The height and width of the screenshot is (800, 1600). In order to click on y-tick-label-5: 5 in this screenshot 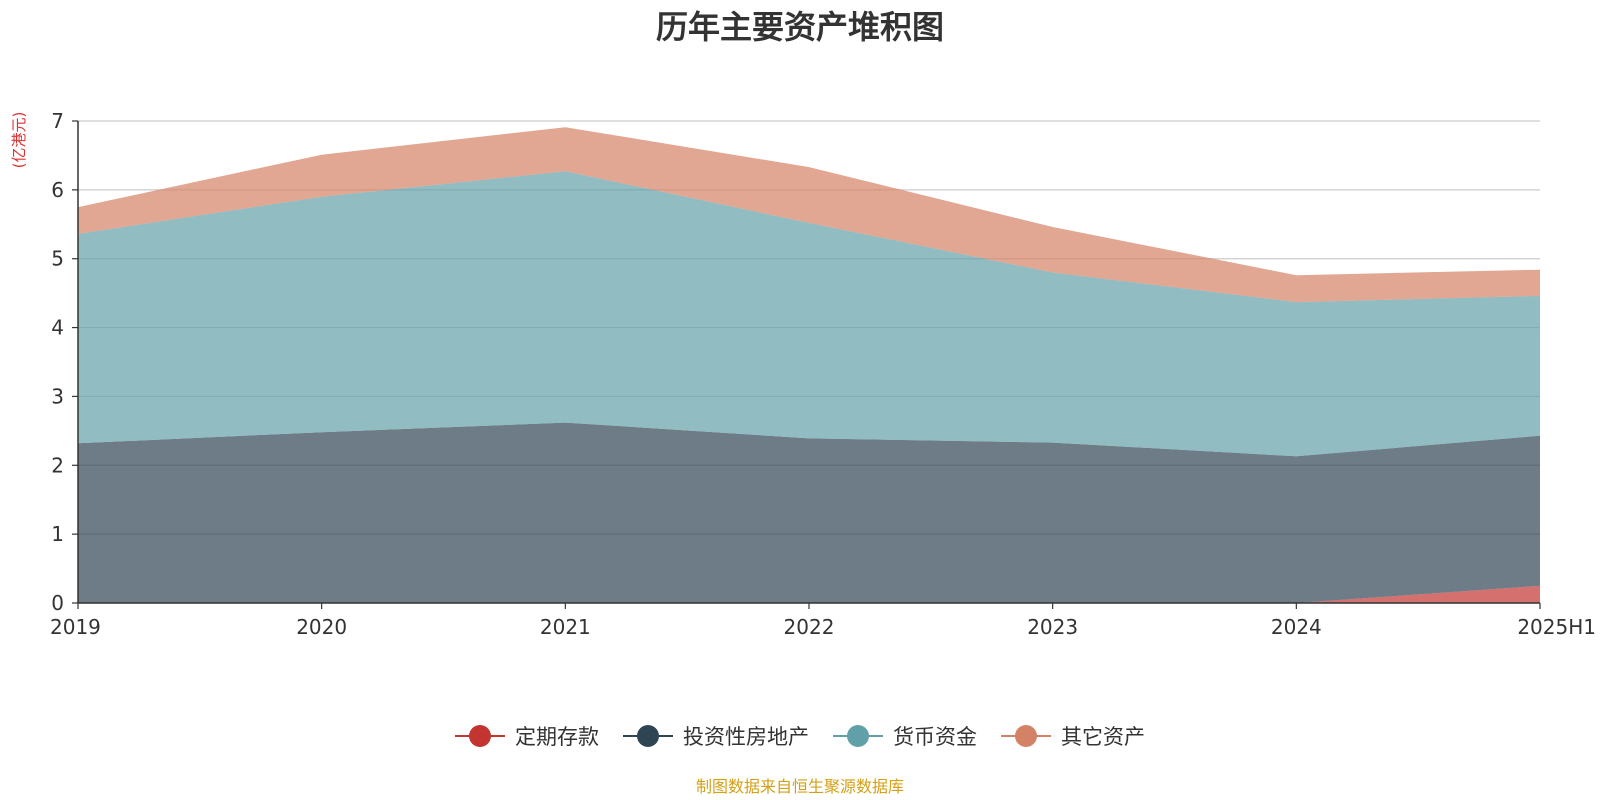, I will do `click(57, 259)`.